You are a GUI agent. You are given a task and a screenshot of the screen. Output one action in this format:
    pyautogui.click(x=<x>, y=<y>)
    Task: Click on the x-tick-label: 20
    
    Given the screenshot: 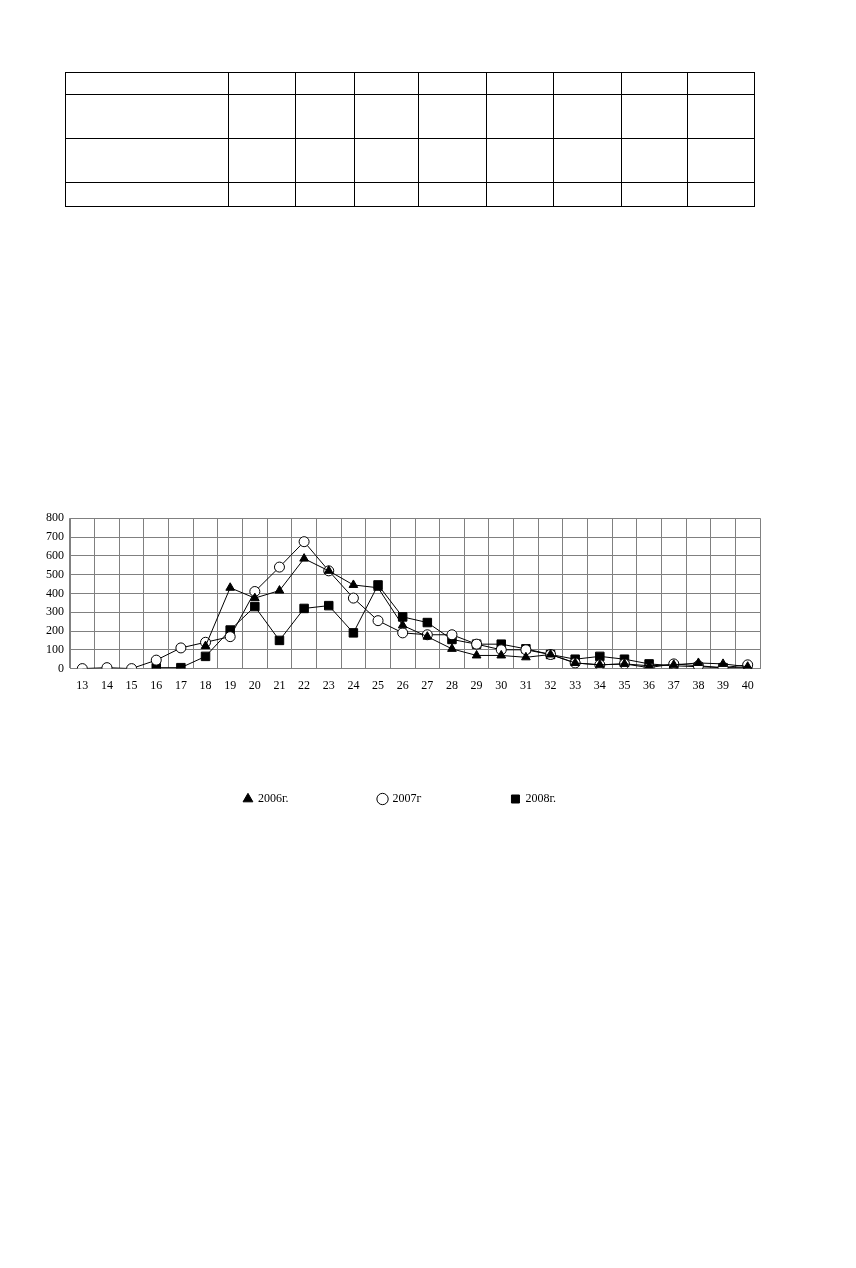 What is the action you would take?
    pyautogui.click(x=254, y=684)
    